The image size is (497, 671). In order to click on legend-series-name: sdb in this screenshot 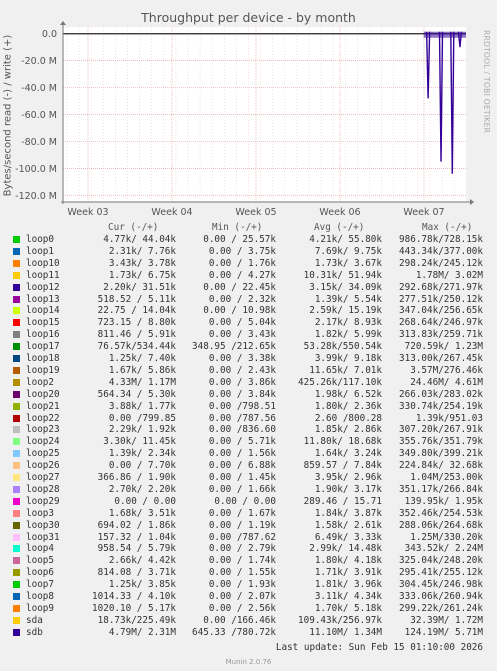, I will do `click(34, 632)`.